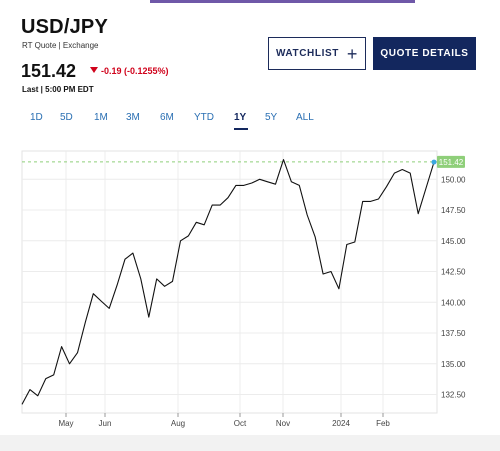 Image resolution: width=500 pixels, height=451 pixels. Describe the element at coordinates (240, 423) in the screenshot. I see `x-tick-label: Oct` at that location.